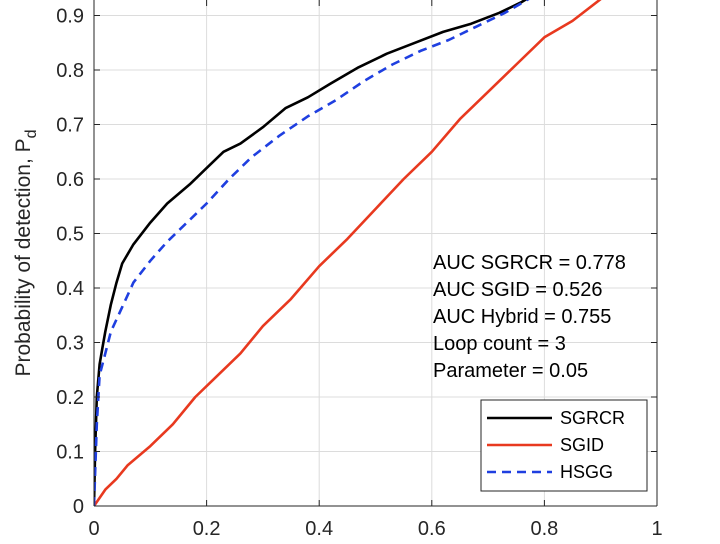 The image size is (720, 544). What do you see at coordinates (518, 290) in the screenshot?
I see `annotation-auc-sgid: AUC SGID = 0.526` at bounding box center [518, 290].